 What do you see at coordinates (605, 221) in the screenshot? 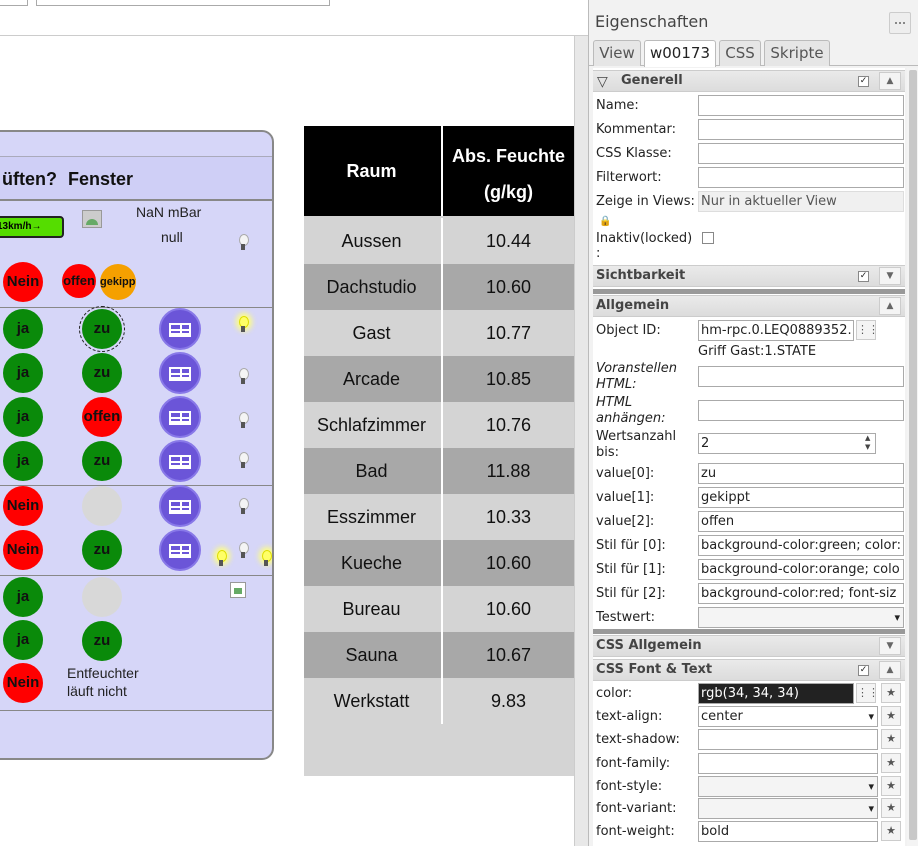
I see `lock-icon: 🔒` at bounding box center [605, 221].